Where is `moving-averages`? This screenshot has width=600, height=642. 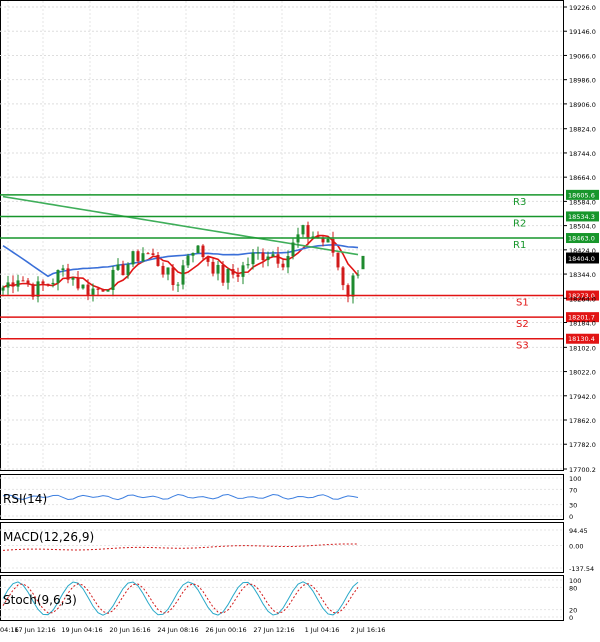 moving-averages is located at coordinates (180, 243).